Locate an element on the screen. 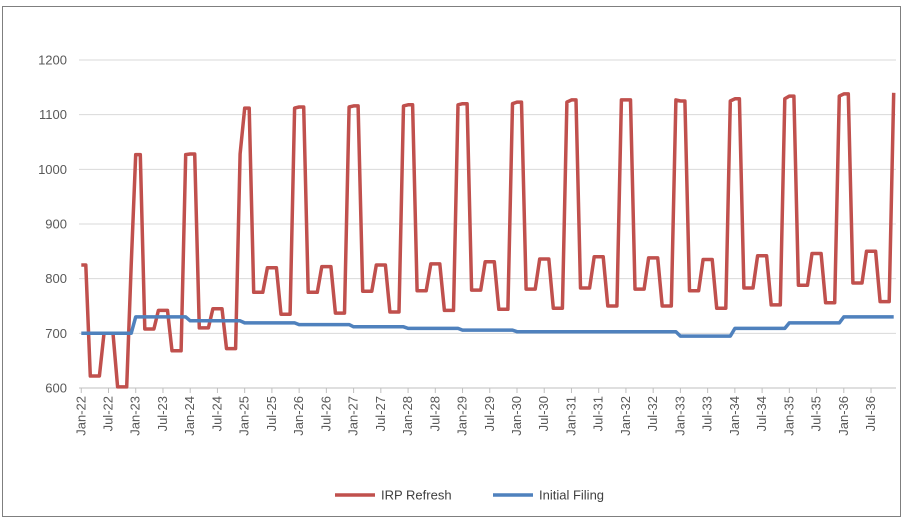 This screenshot has width=906, height=523. y-tick-label: 1200 is located at coordinates (52, 60).